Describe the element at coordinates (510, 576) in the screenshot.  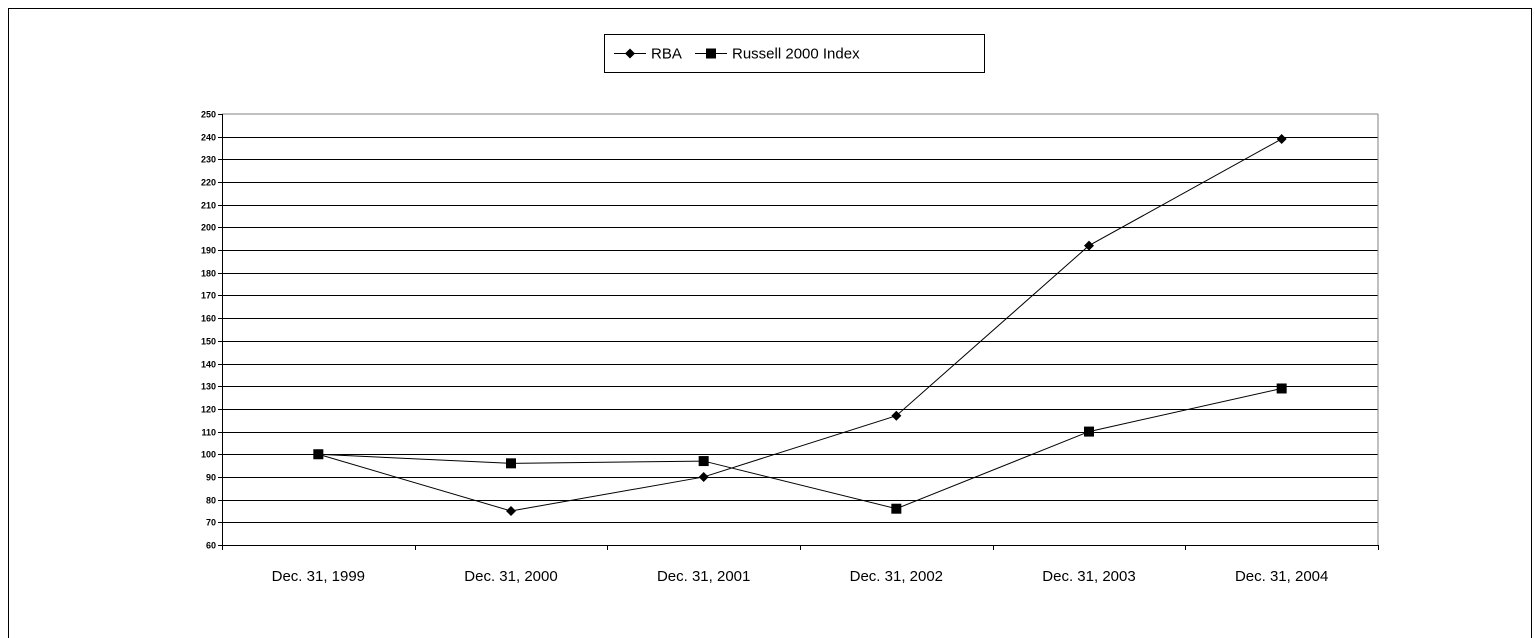
I see `x-tick-label: Dec. 31, 2000` at that location.